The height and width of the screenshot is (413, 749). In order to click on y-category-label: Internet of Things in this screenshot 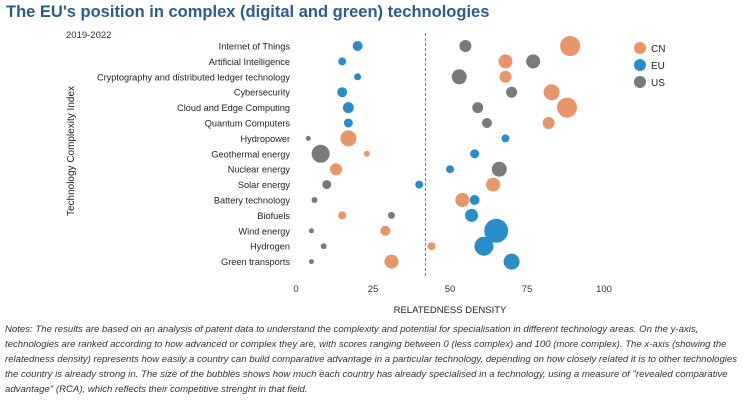, I will do `click(255, 47)`.